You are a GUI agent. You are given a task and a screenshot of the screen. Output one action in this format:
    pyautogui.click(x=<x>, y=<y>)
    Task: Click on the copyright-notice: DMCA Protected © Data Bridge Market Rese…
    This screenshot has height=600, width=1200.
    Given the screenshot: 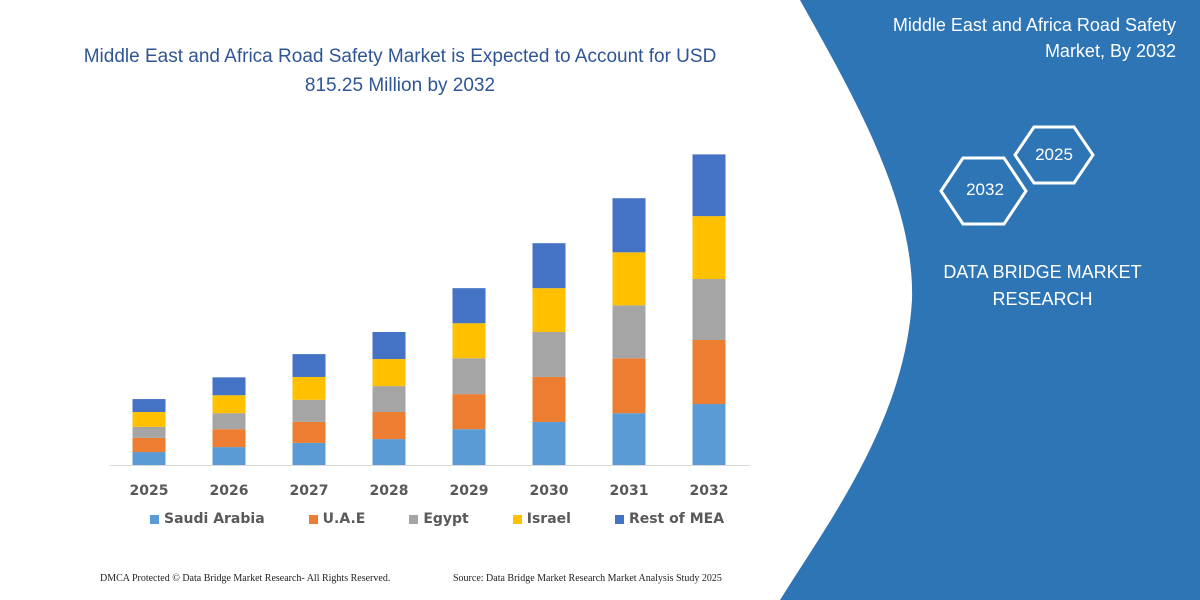 What is the action you would take?
    pyautogui.click(x=245, y=578)
    